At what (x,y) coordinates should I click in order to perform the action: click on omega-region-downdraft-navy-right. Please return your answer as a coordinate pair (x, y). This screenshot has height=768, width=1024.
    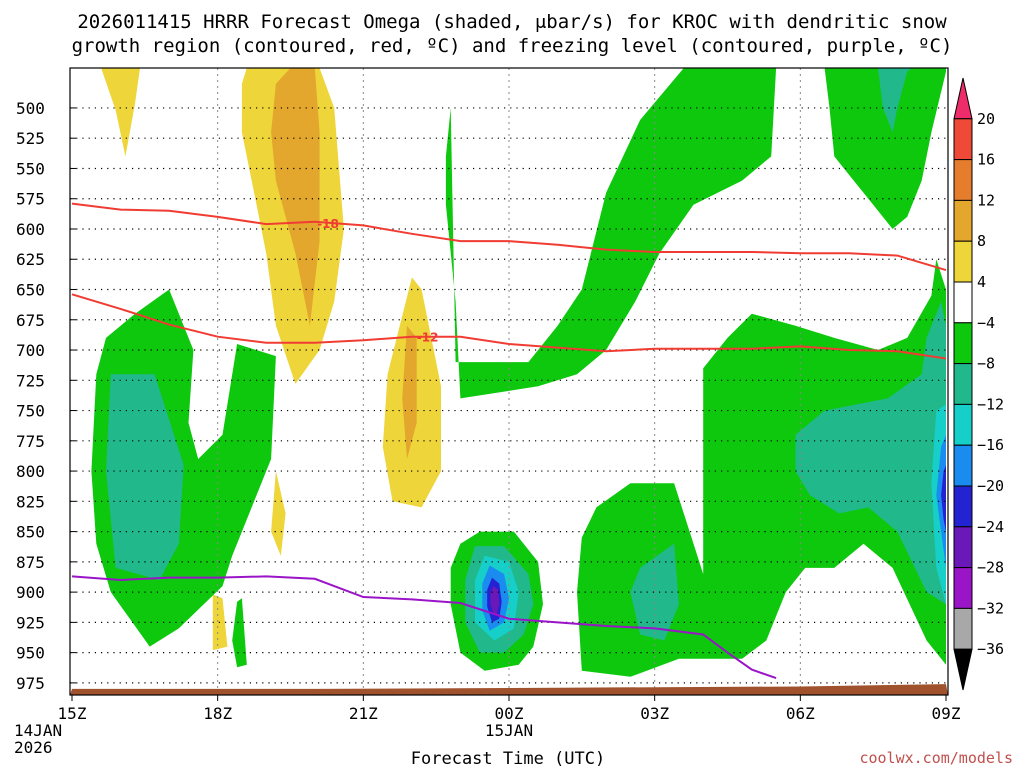
    Looking at the image, I should click on (943, 498).